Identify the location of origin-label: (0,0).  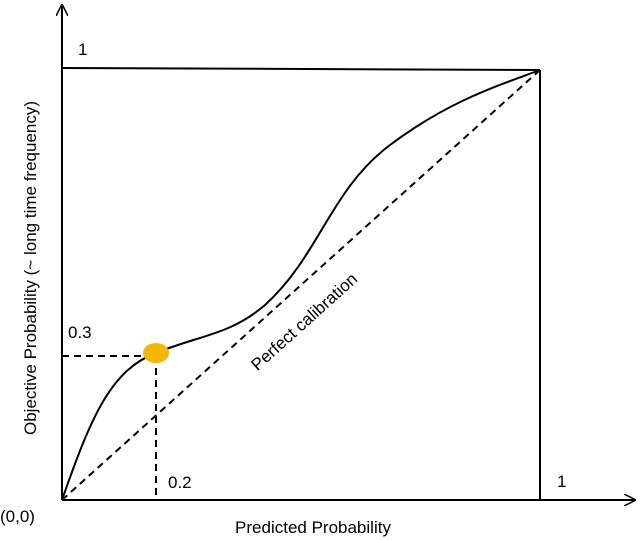
(17, 516).